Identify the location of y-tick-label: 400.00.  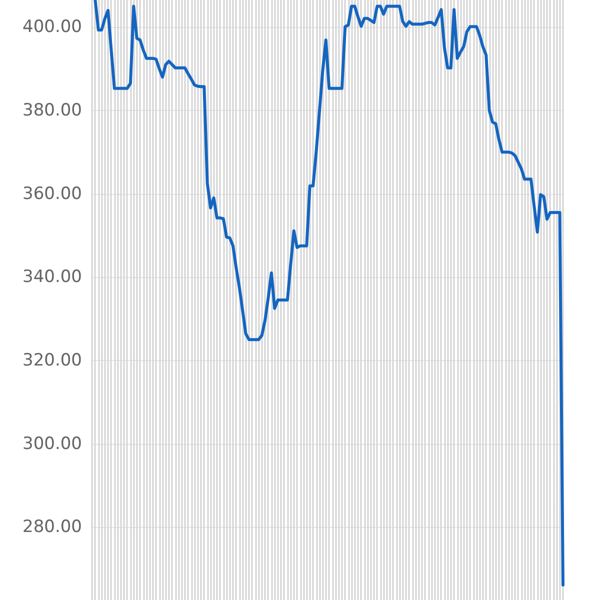
(52, 27).